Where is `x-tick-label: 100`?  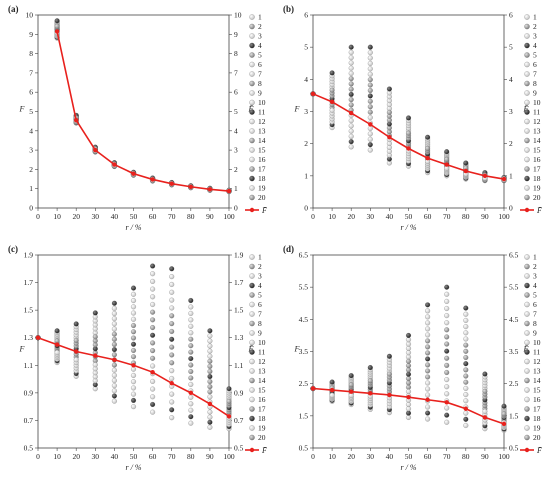
x-tick-label: 100 is located at coordinates (229, 216).